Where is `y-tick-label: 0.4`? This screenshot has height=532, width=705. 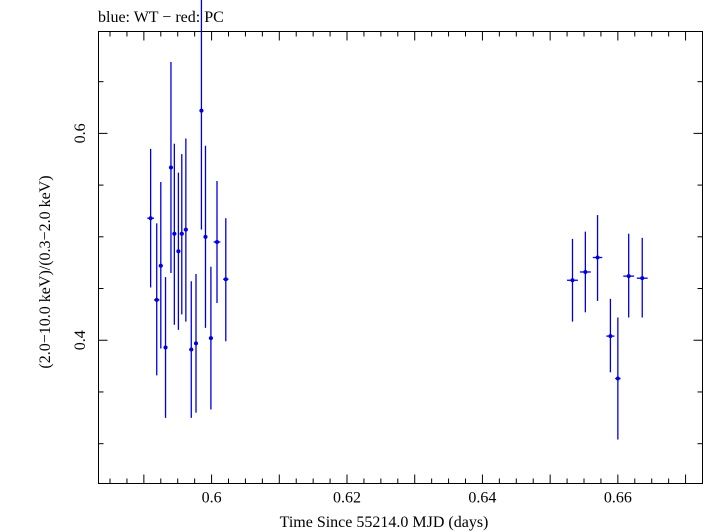
y-tick-label: 0.4 is located at coordinates (80, 340).